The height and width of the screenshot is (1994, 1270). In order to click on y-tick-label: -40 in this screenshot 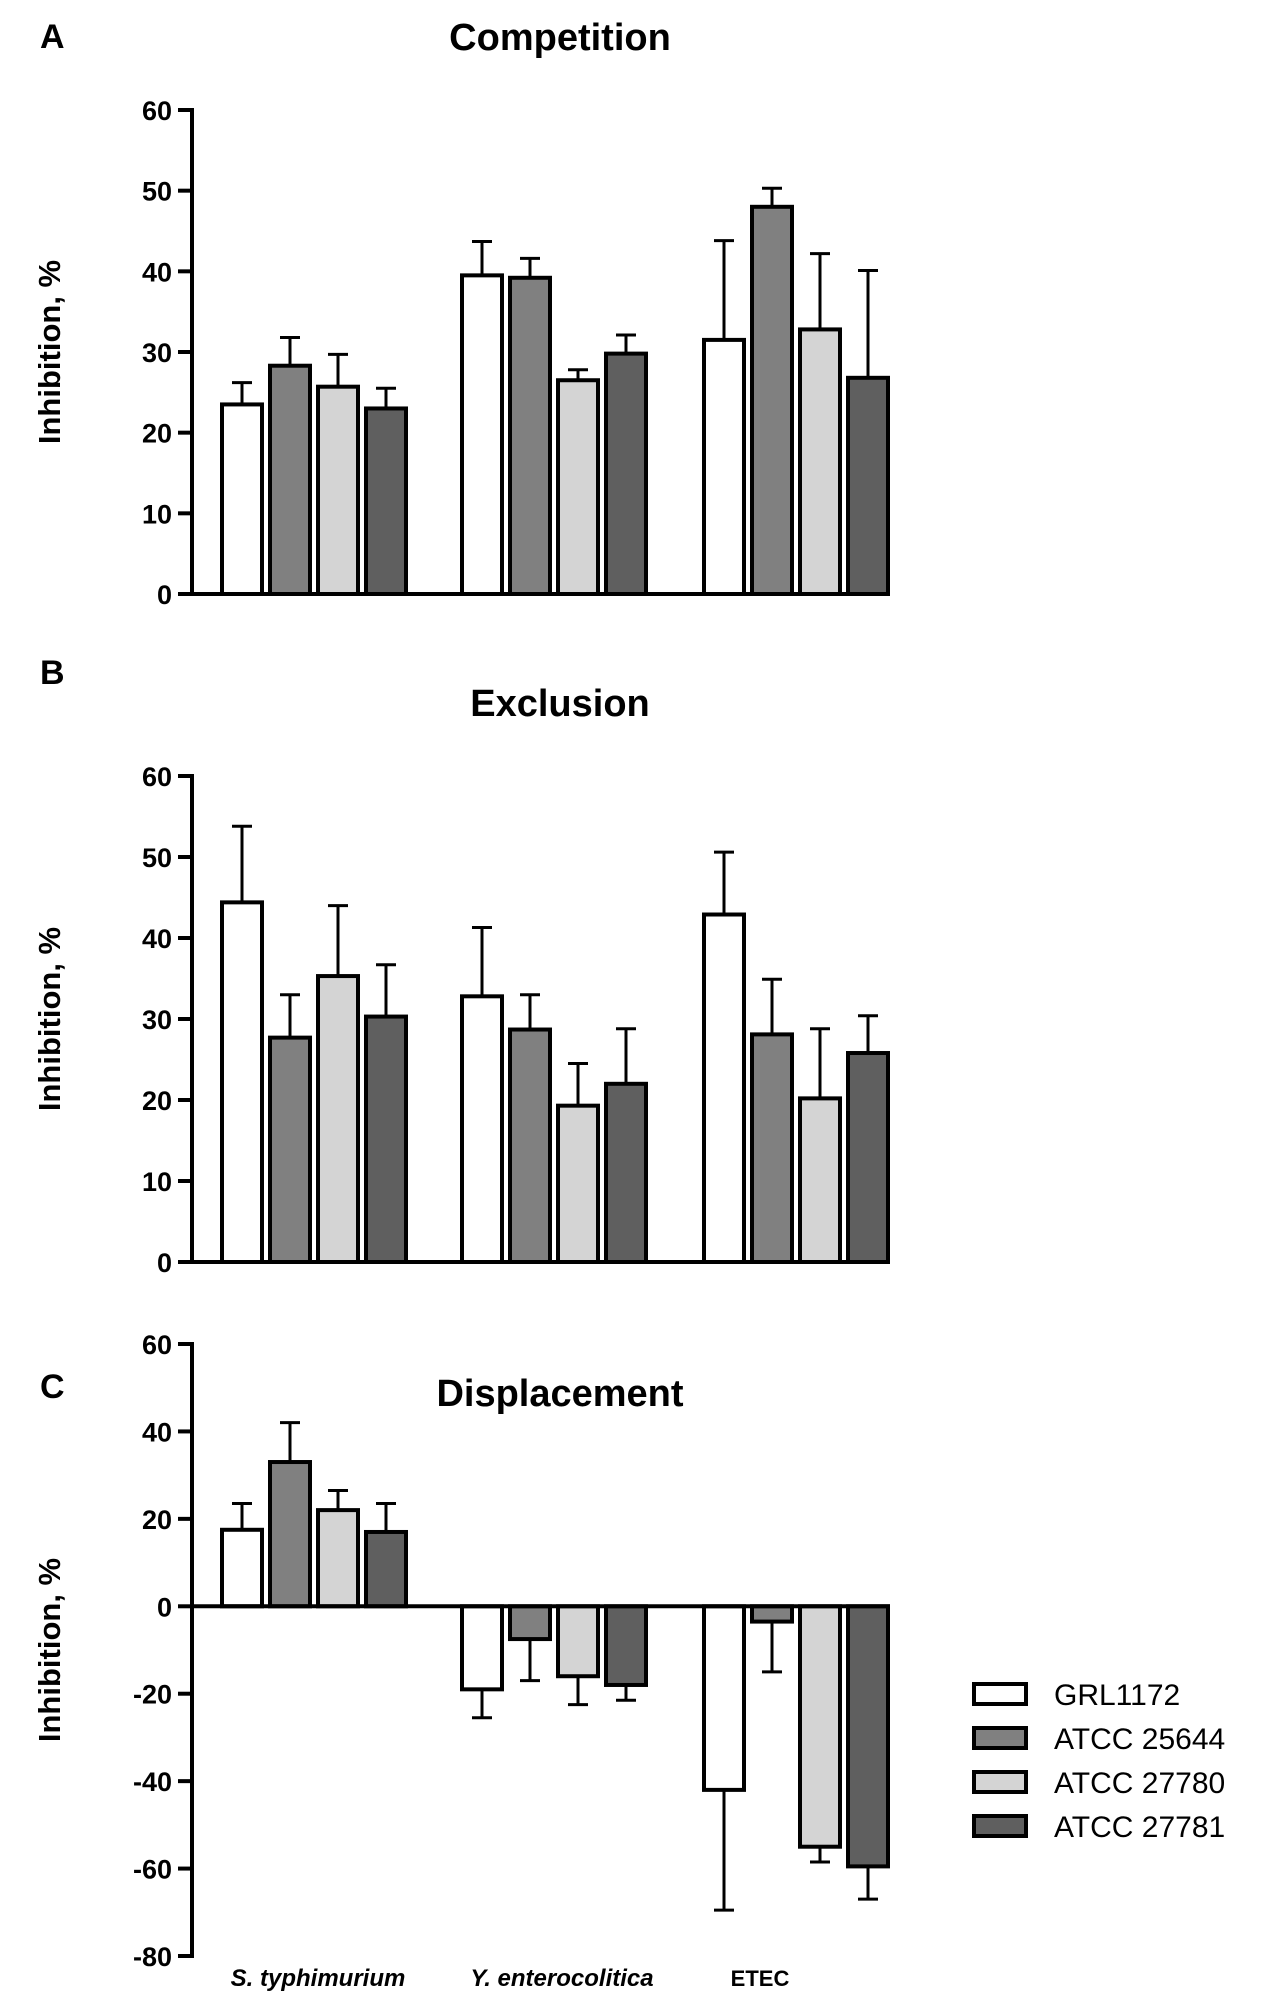, I will do `click(152, 1782)`.